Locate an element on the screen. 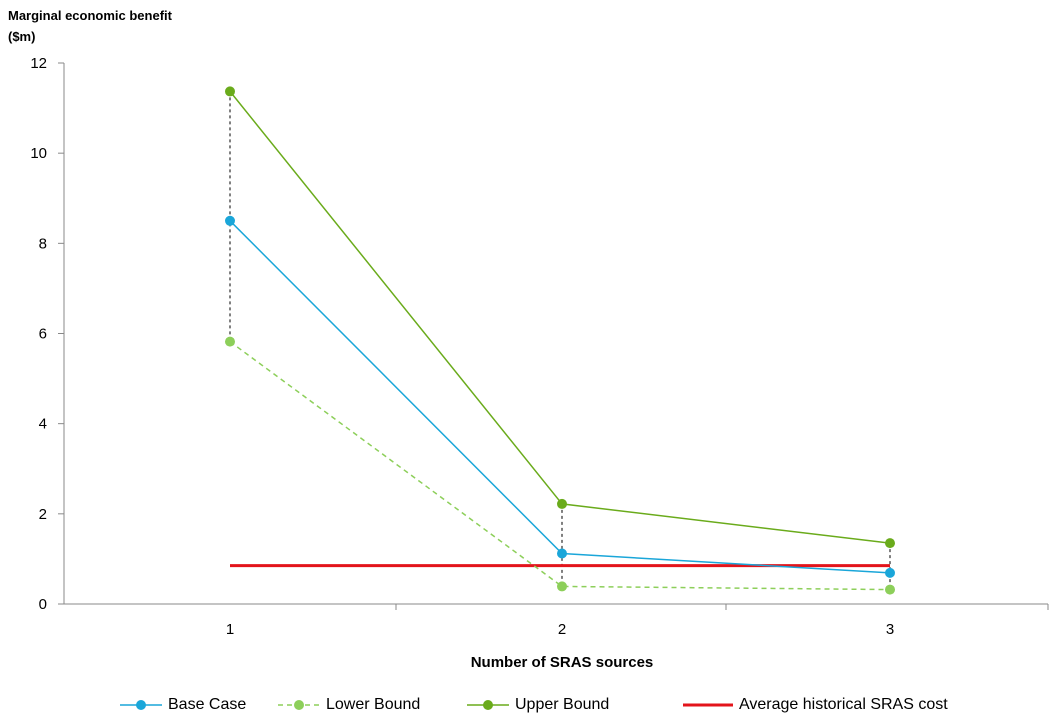 The height and width of the screenshot is (717, 1052). x-tick-label: 3 is located at coordinates (890, 629).